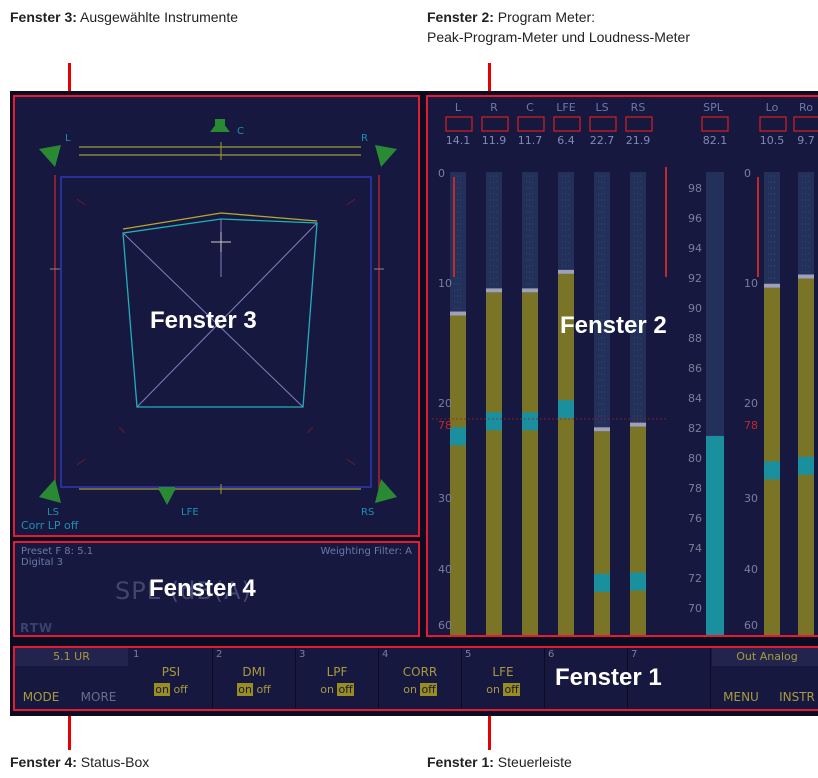 The image size is (818, 778). I want to click on meter-bar-rs-peak, so click(638, 424).